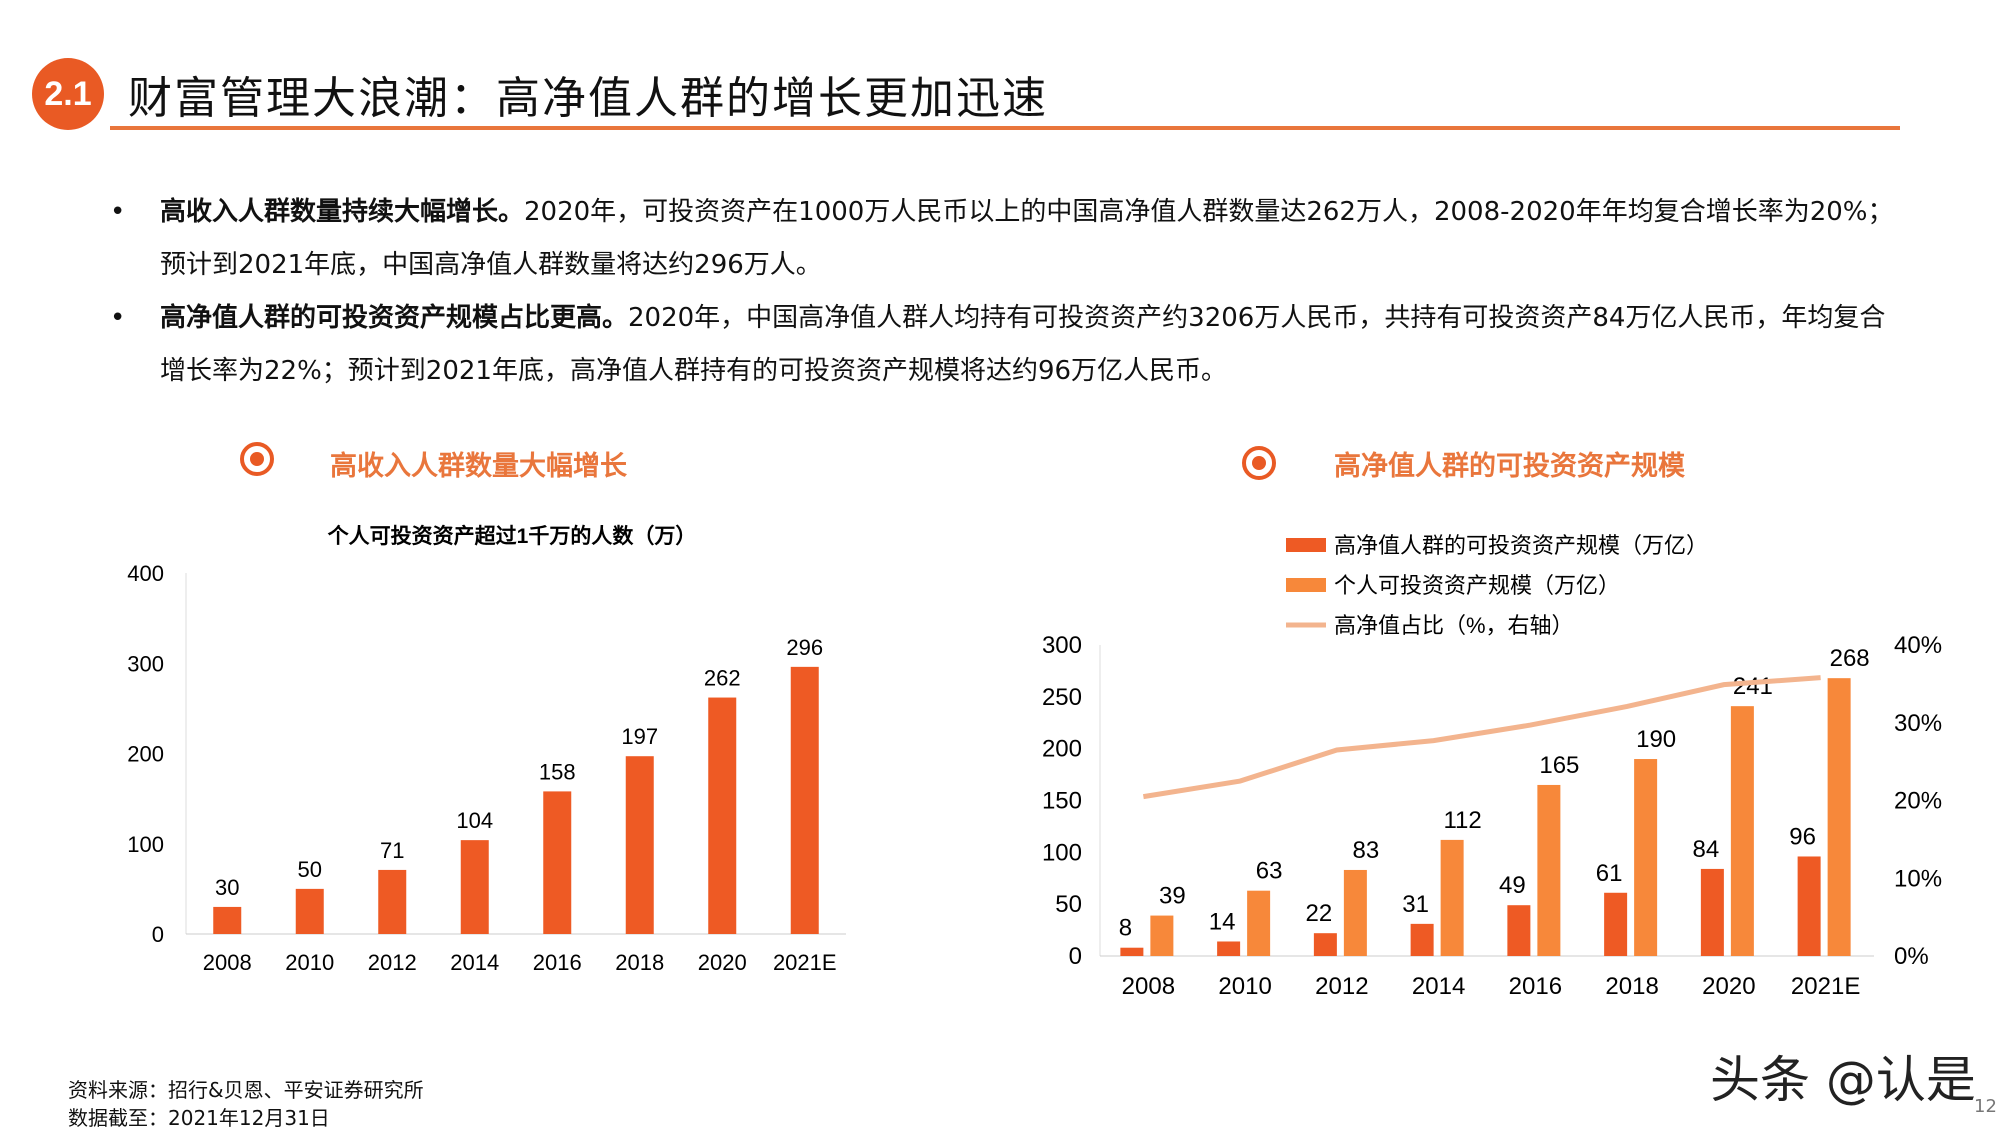 This screenshot has width=2000, height=1132. What do you see at coordinates (1911, 956) in the screenshot?
I see `y2-tick-label: 0%` at bounding box center [1911, 956].